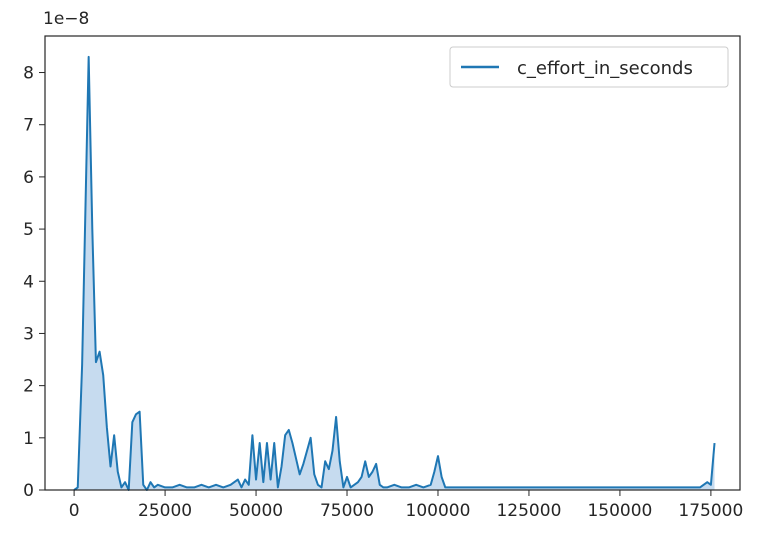 The width and height of the screenshot is (763, 540). What do you see at coordinates (710, 511) in the screenshot?
I see `x-tick-label: 175000` at bounding box center [710, 511].